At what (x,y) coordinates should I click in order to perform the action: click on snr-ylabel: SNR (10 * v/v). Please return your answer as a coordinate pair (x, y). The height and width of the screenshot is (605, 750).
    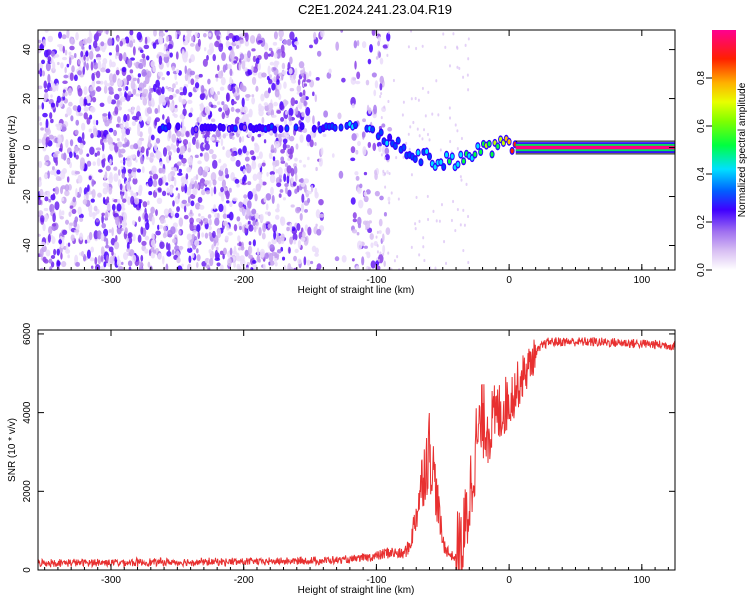
    Looking at the image, I should click on (12, 450).